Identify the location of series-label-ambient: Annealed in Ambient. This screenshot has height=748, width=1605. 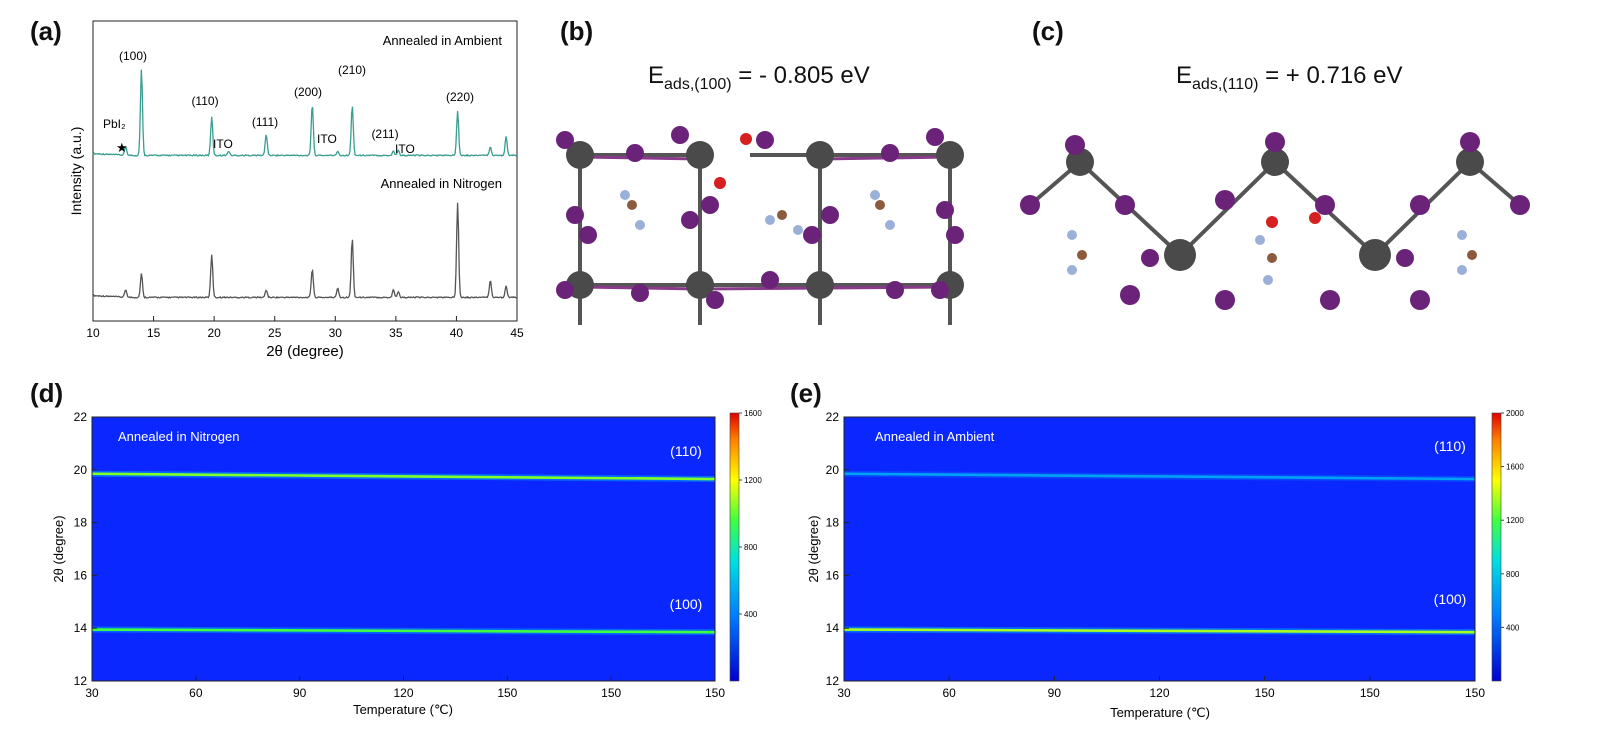
(443, 40).